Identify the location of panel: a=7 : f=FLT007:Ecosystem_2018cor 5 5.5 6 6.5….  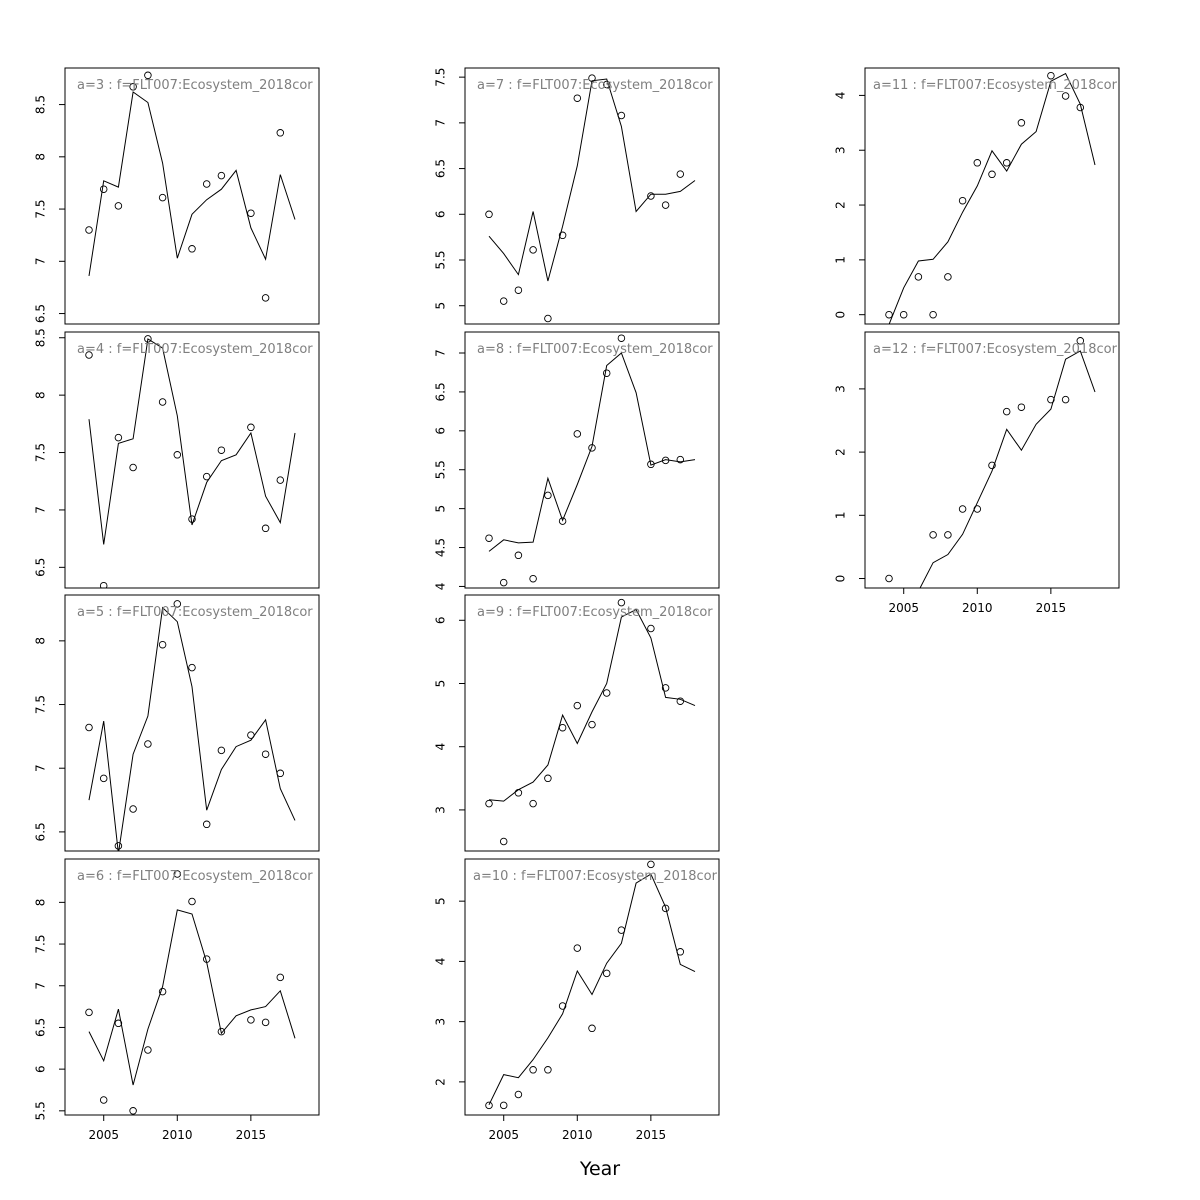
(577, 196).